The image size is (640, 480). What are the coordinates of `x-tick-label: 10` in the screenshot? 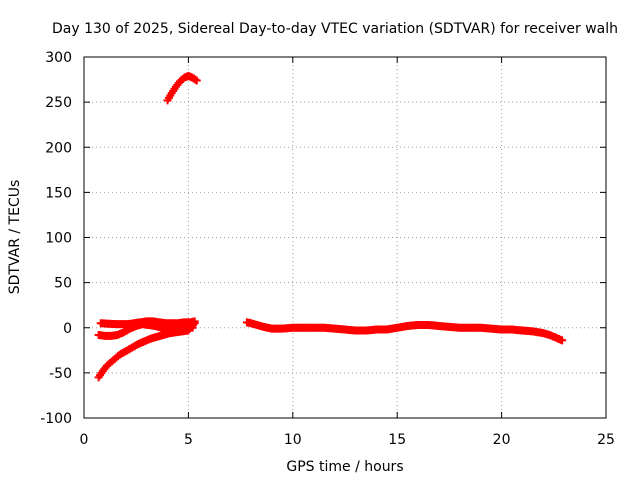 It's located at (293, 440).